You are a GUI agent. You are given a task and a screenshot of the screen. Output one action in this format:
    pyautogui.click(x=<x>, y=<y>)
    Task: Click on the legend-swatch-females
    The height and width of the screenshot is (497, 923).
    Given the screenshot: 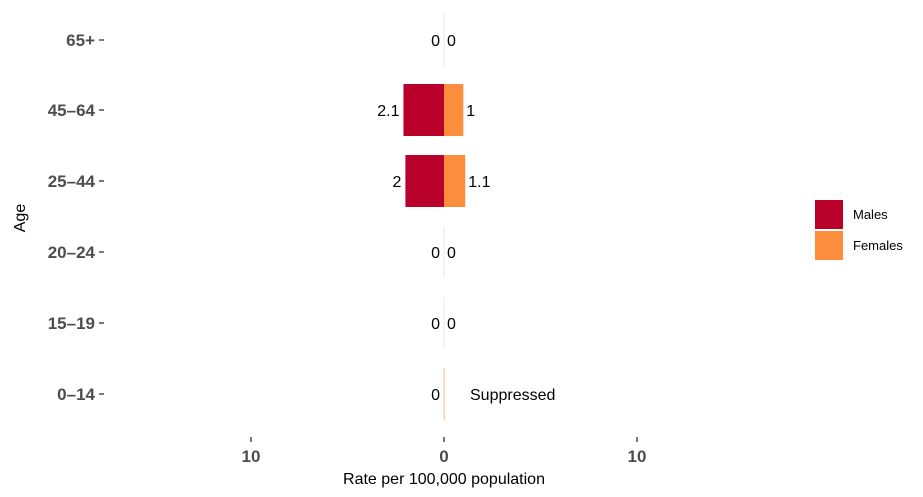 What is the action you would take?
    pyautogui.click(x=829, y=245)
    